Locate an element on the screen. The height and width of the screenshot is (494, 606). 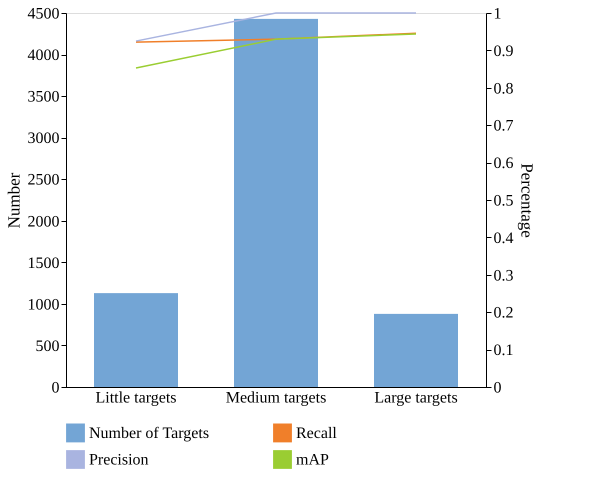
y2-tick-label: 0.4 is located at coordinates (504, 238).